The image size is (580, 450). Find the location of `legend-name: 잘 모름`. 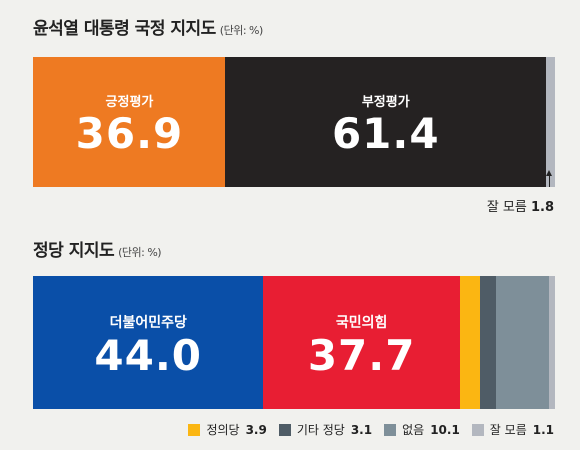

legend-name: 잘 모름 is located at coordinates (508, 430).